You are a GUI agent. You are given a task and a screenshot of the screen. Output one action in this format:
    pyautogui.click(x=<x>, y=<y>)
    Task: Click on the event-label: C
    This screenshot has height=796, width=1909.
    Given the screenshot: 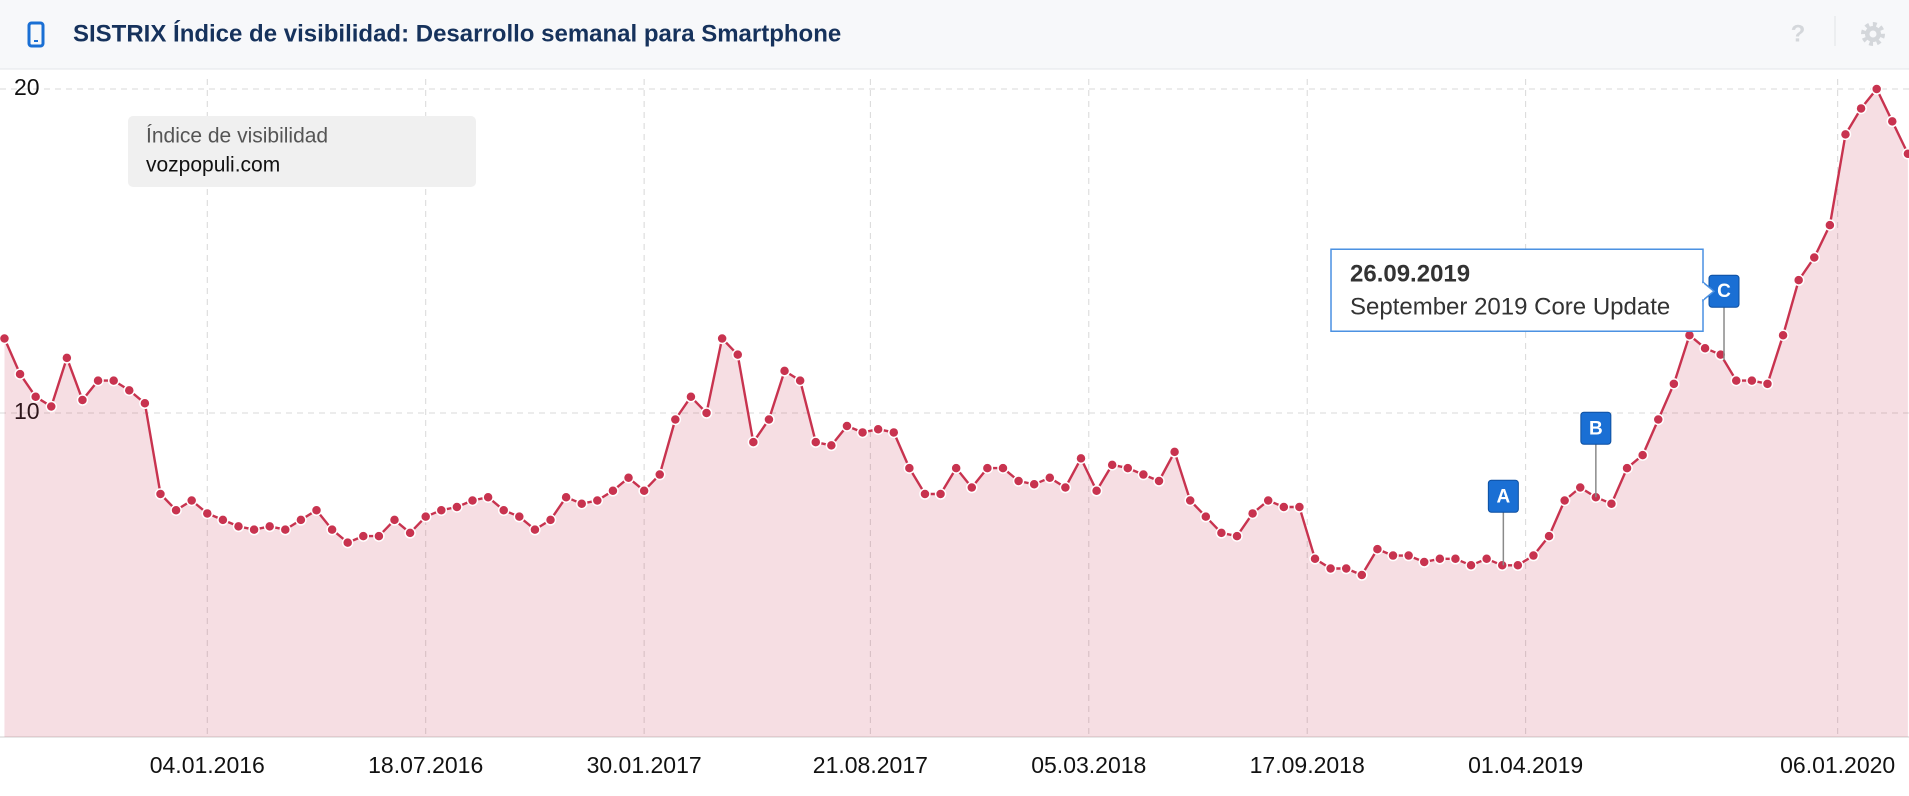 What is the action you would take?
    pyautogui.click(x=1724, y=291)
    